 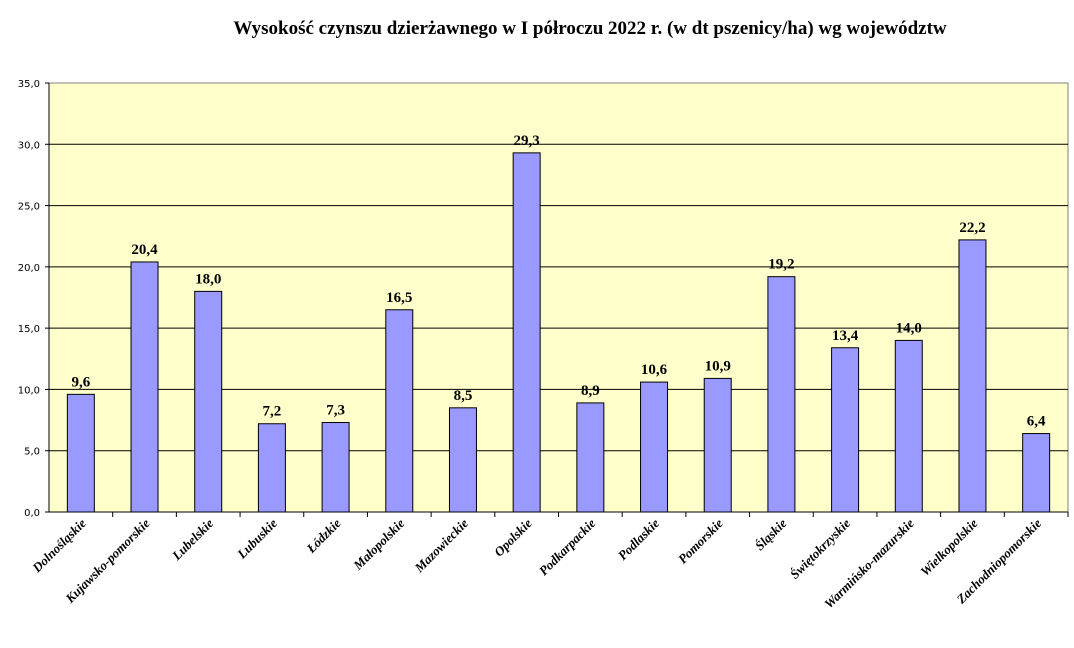 I want to click on data-label: 18,0, so click(x=208, y=279).